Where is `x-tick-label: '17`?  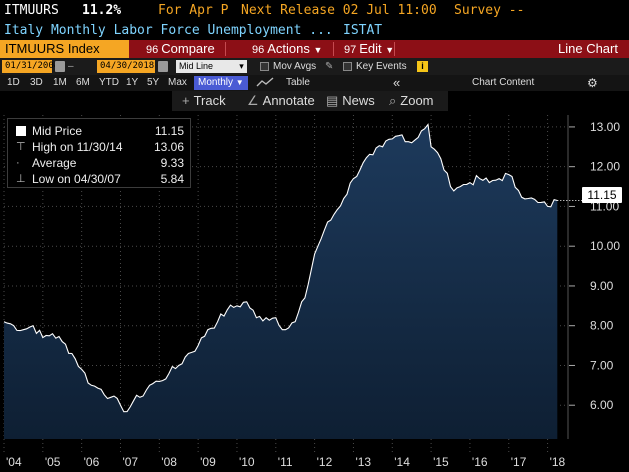
x-tick-label: '17 is located at coordinates (519, 462).